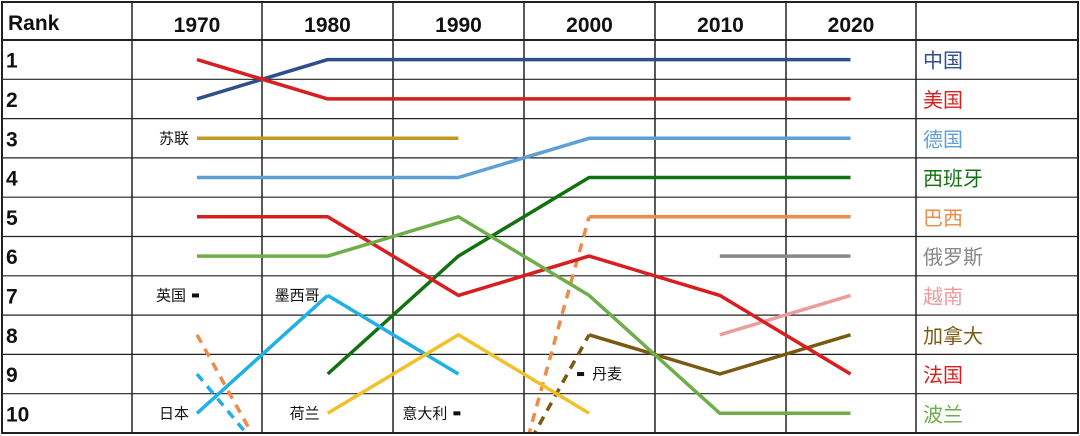  I want to click on legend-entry: 加拿大, so click(953, 336).